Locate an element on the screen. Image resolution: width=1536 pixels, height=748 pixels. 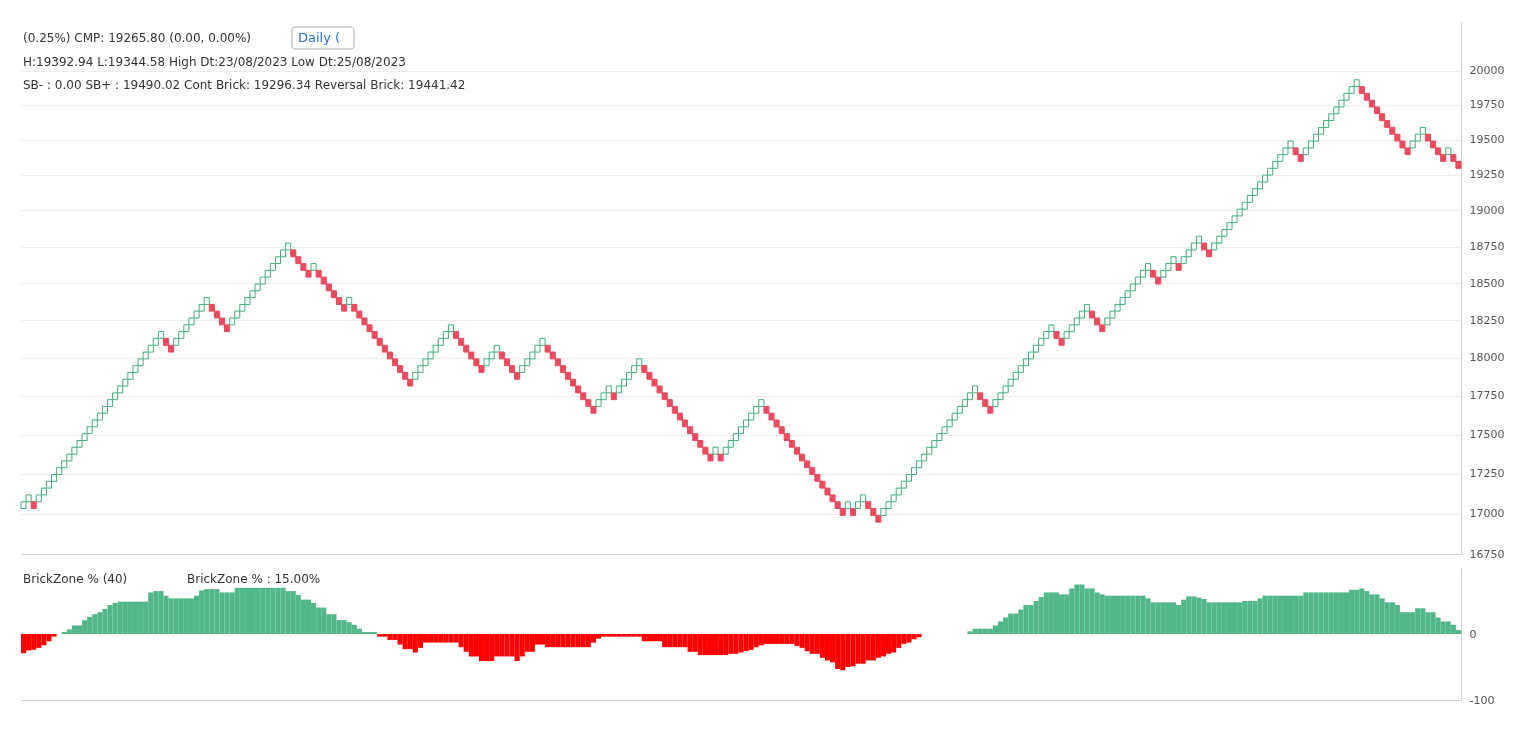
annotation: H:19392.94 L:19344.58 High Dt:23/08/2023 Low Dt:25/08/2023 is located at coordinates (214, 62).